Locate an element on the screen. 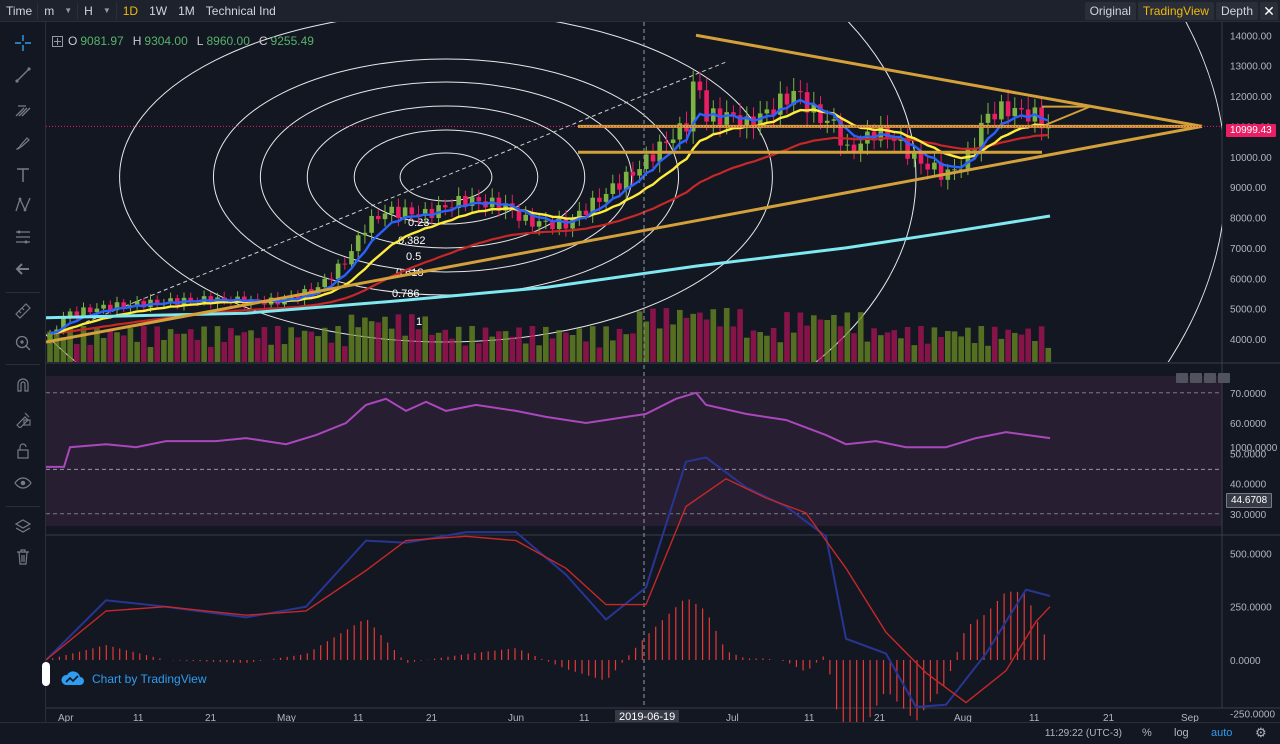  sma-cyan-line is located at coordinates (548, 267).